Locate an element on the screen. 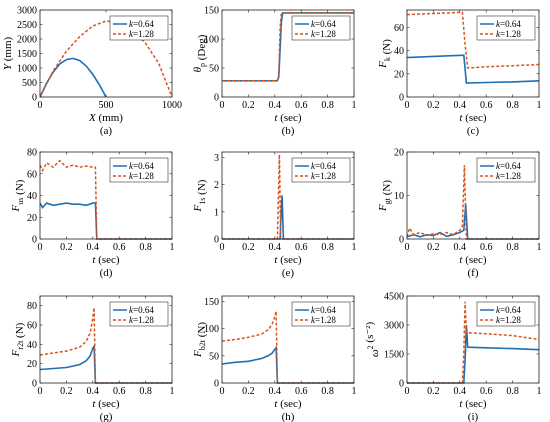  y-tick-label: 60 is located at coordinates (399, 28).